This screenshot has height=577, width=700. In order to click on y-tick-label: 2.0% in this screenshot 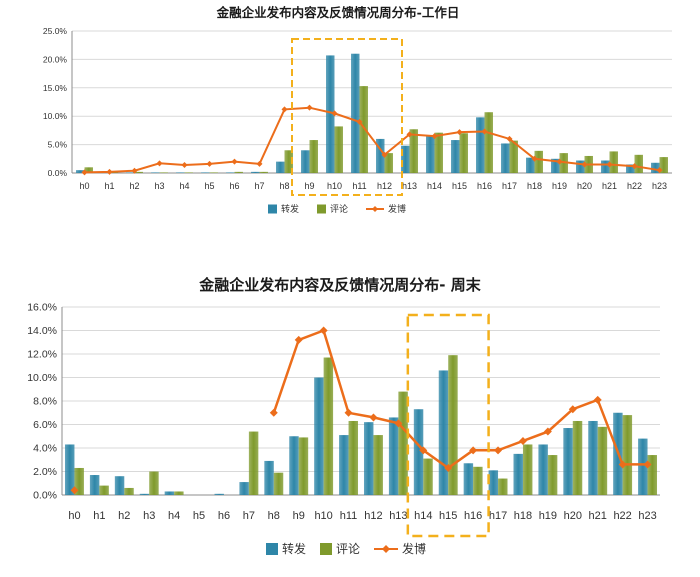, I will do `click(45, 472)`.